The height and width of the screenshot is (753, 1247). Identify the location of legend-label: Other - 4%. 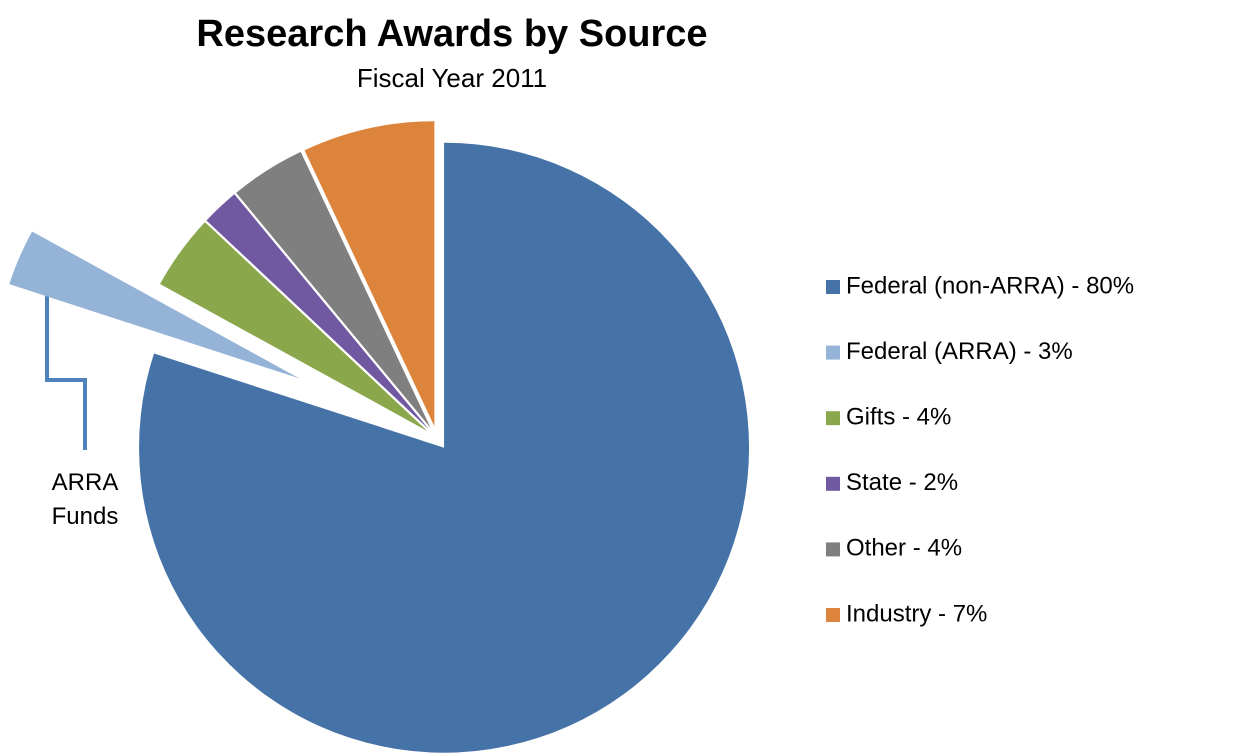
(904, 548).